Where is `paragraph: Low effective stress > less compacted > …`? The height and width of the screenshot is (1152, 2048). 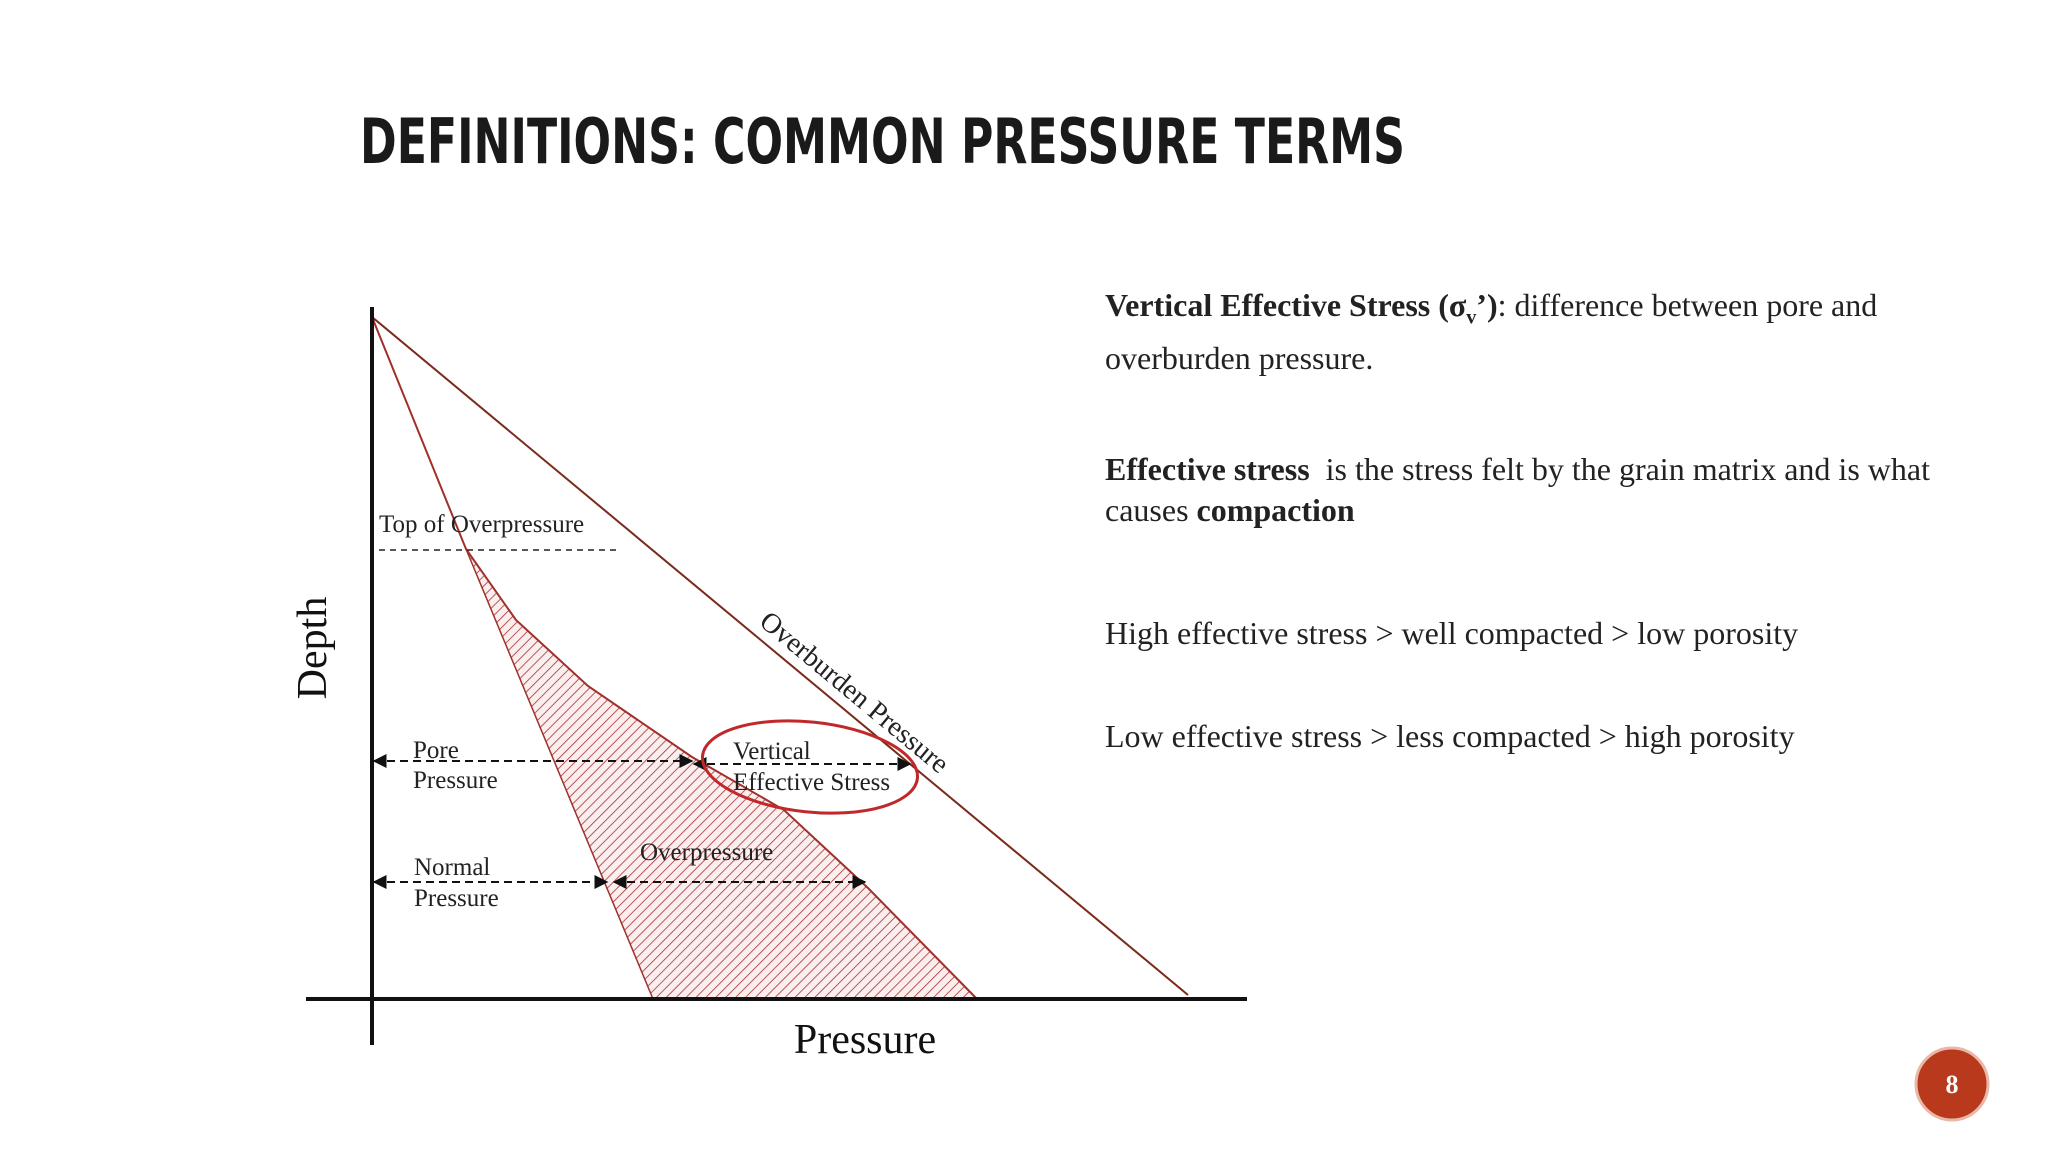 paragraph: Low effective stress > less compacted > … is located at coordinates (1485, 736).